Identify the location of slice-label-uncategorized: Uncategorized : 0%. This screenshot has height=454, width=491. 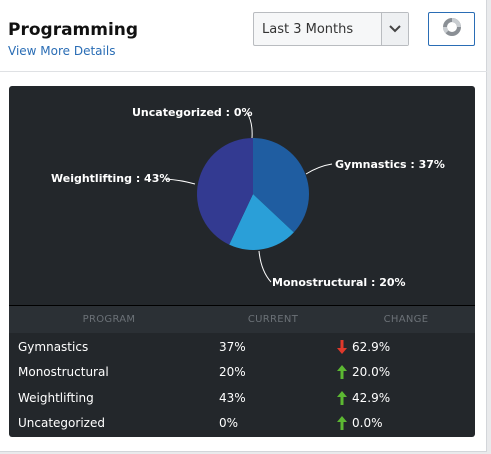
(192, 112).